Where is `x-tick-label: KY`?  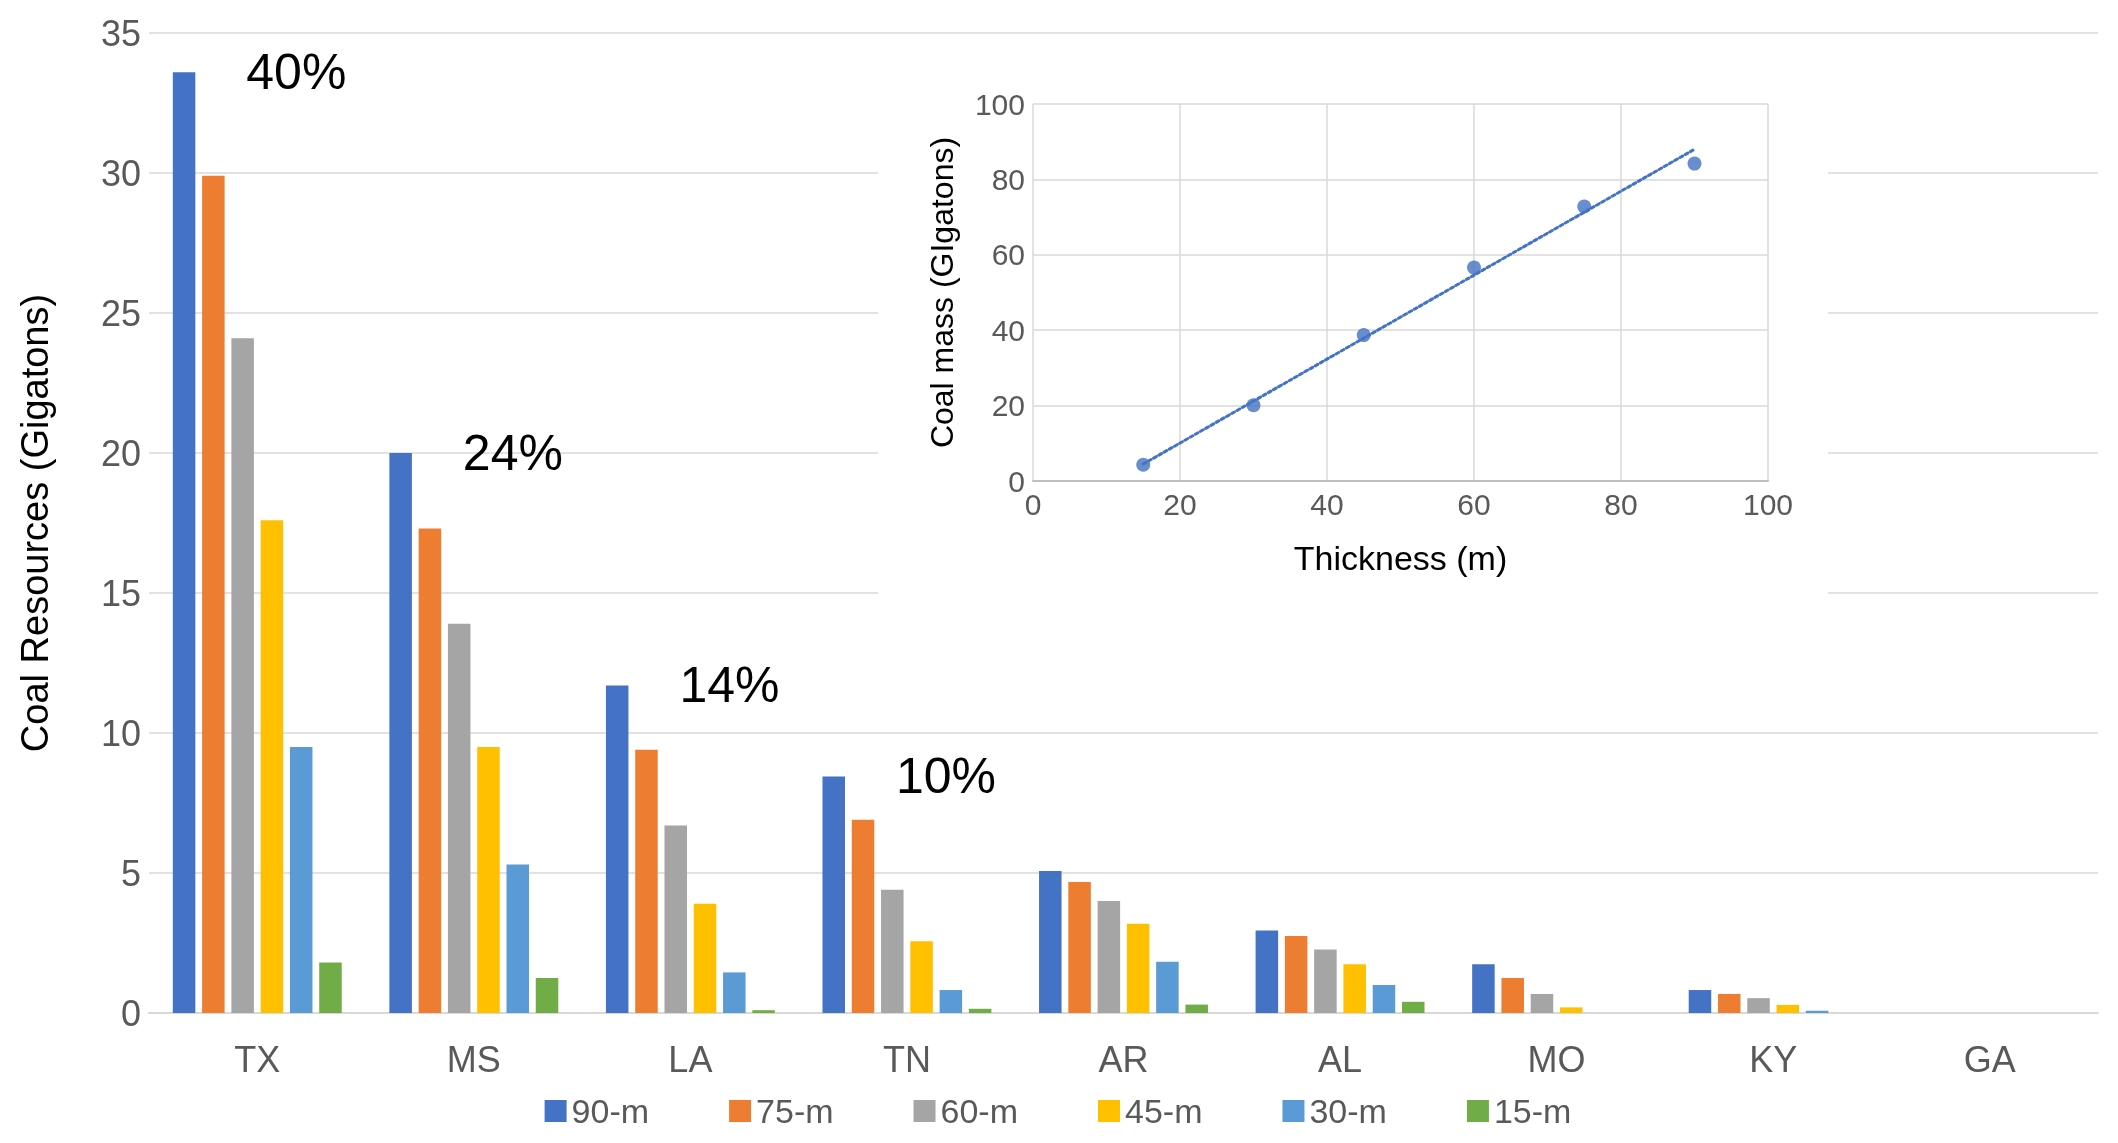
x-tick-label: KY is located at coordinates (1773, 1059).